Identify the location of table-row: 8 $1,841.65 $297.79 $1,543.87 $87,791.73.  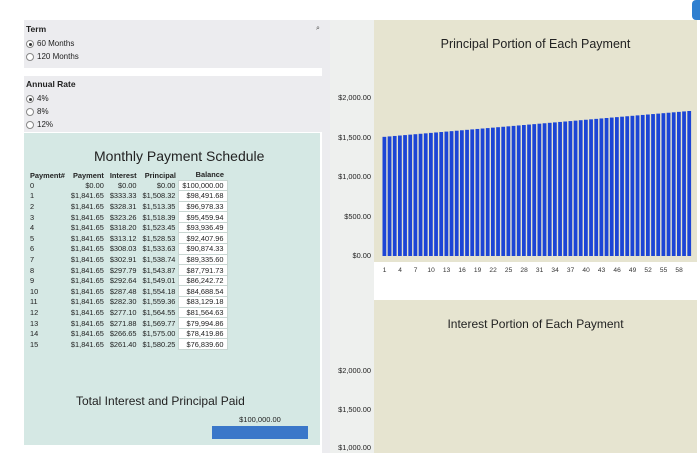
(127, 270).